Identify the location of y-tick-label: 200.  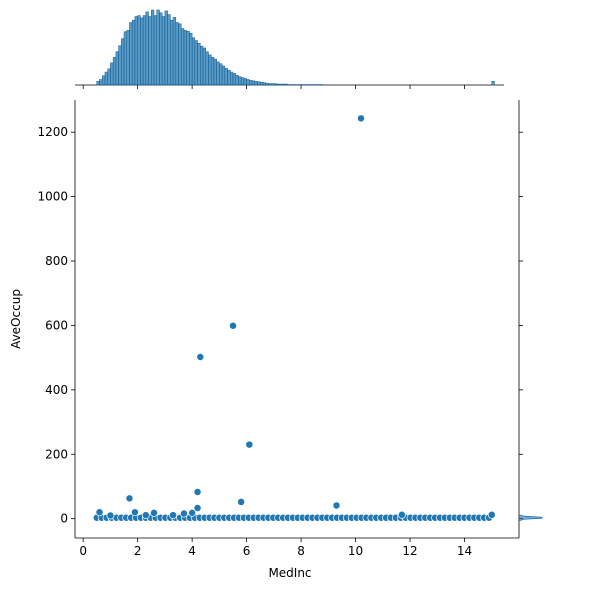
(56, 454).